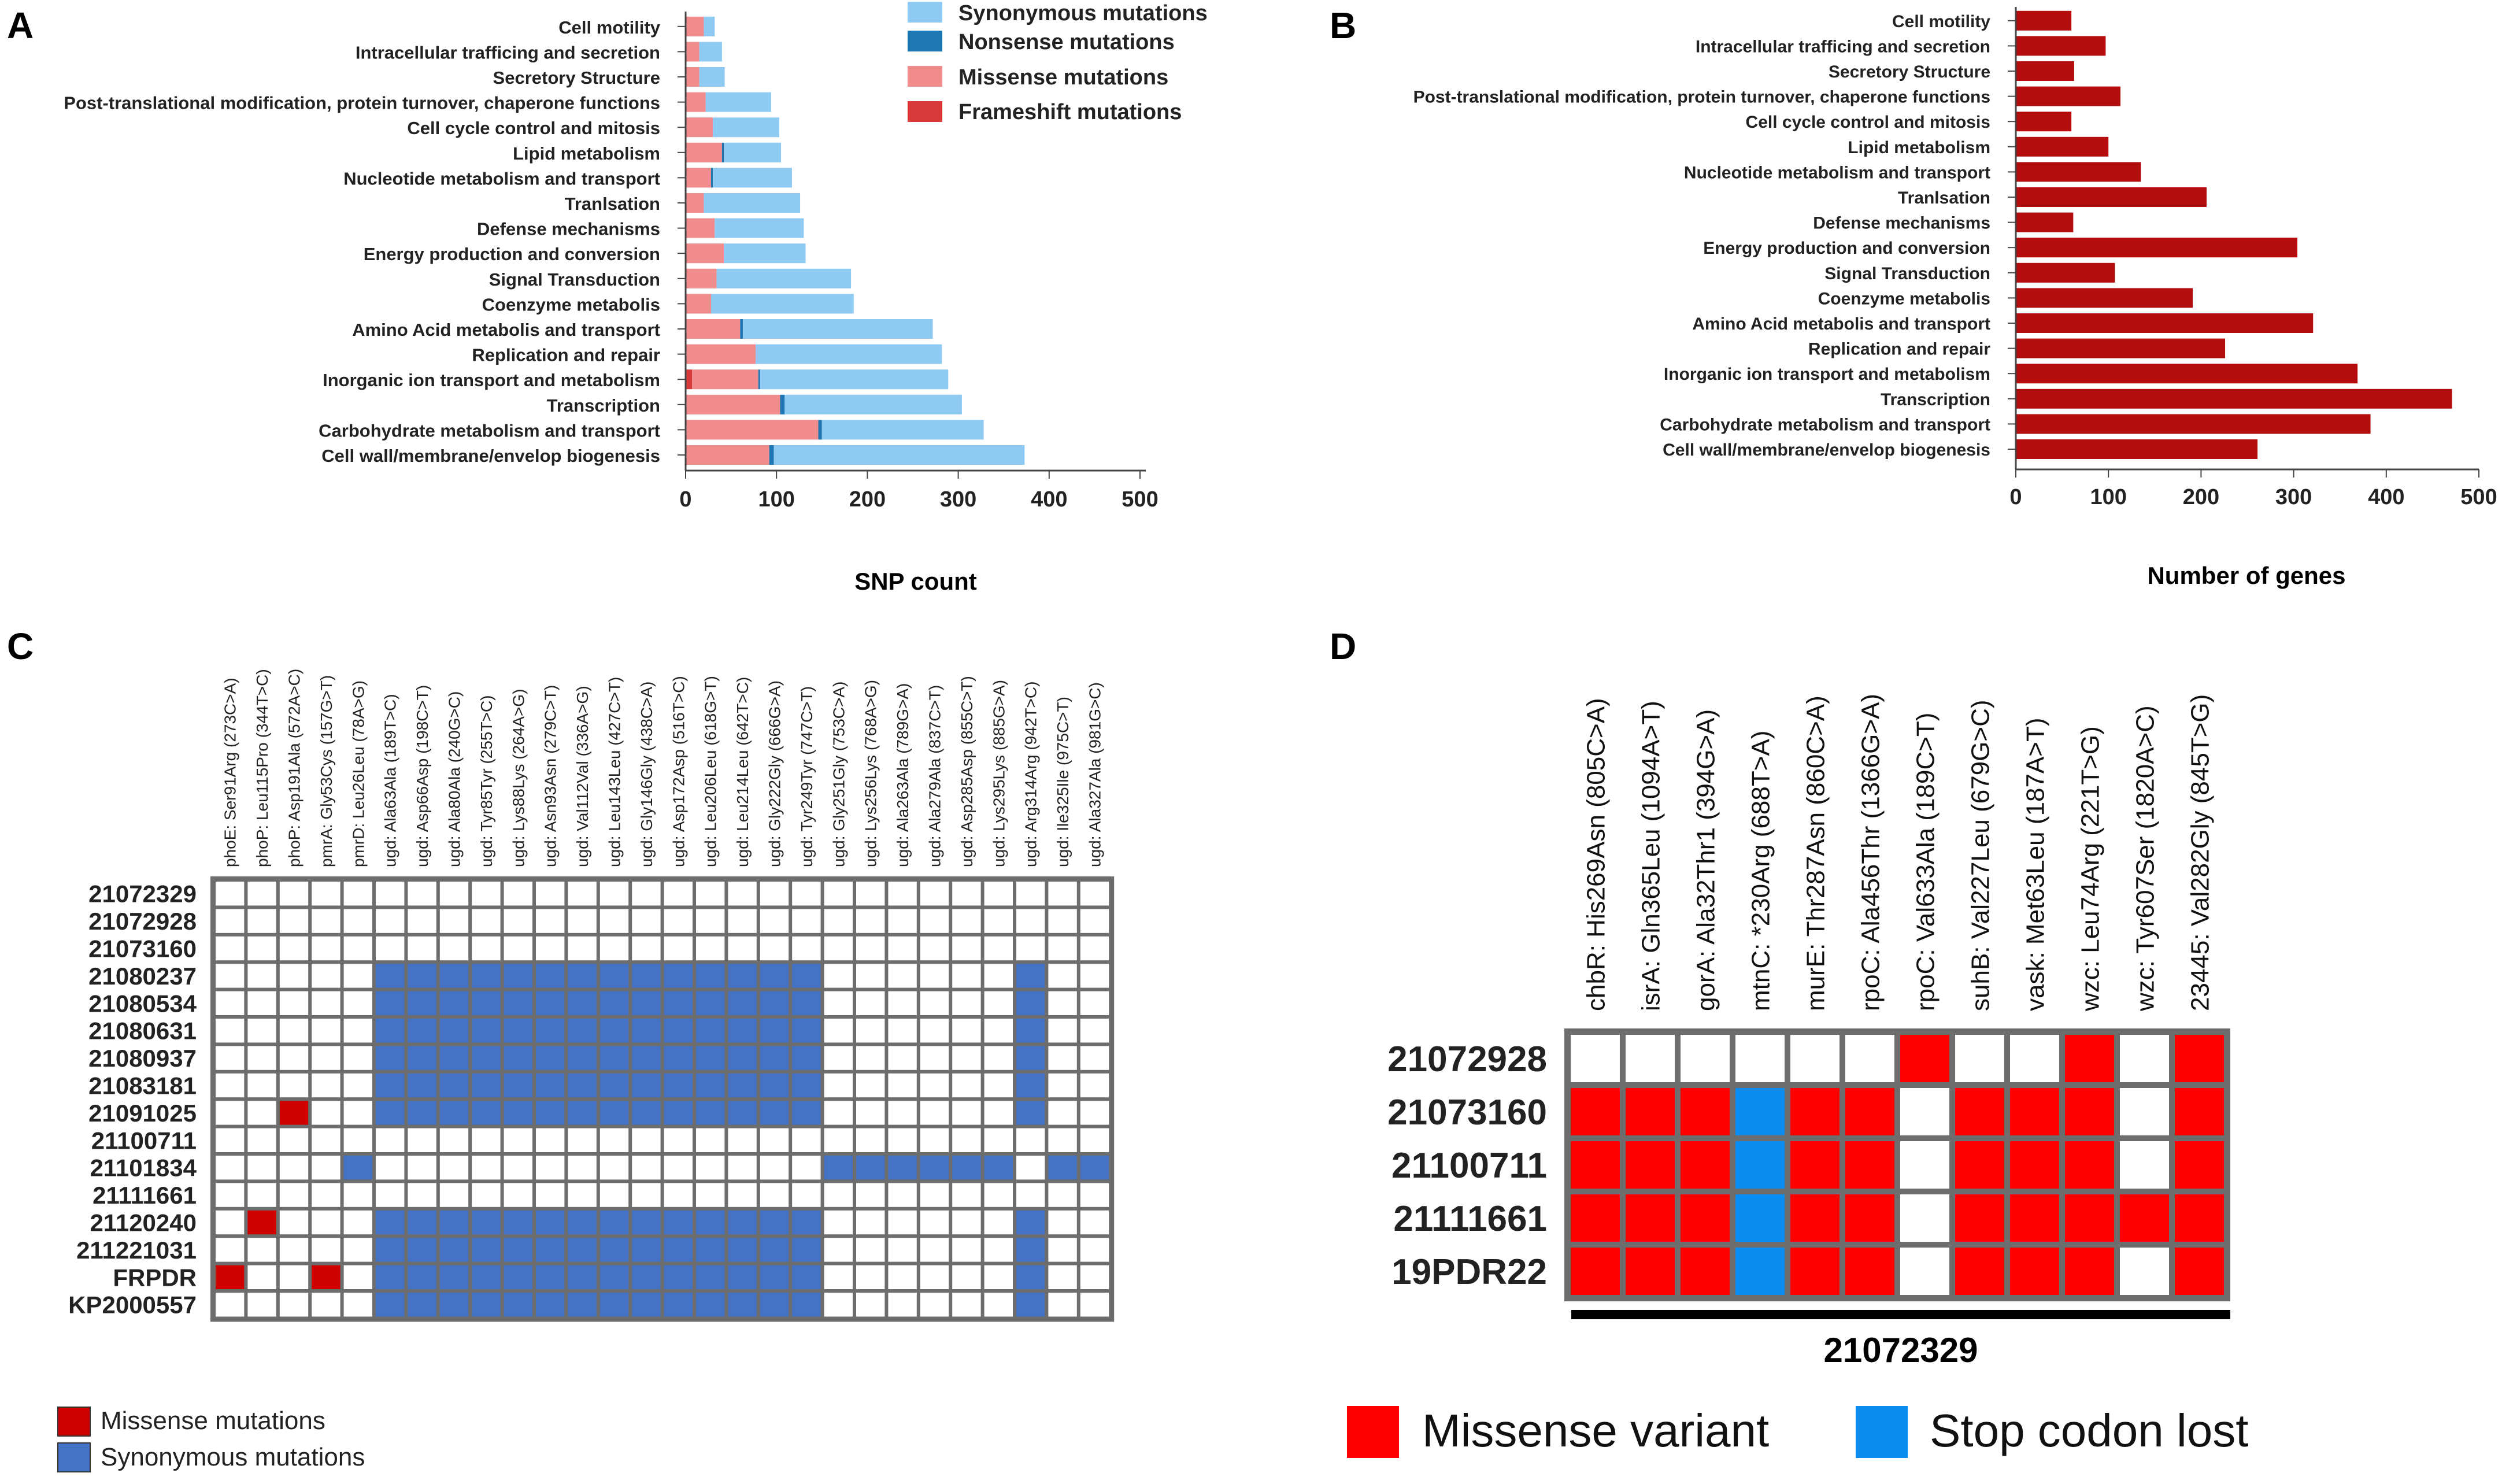 The width and height of the screenshot is (2502, 1484). I want to click on panel-a-category-label: Energy production and conversion, so click(512, 254).